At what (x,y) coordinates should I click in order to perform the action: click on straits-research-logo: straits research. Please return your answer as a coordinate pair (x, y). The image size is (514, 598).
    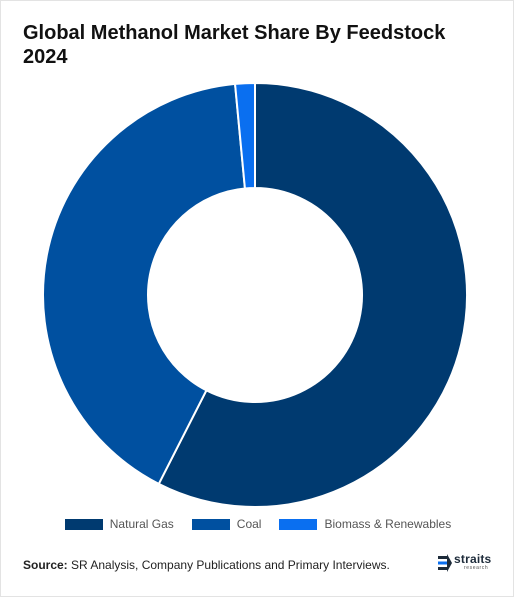
    Looking at the image, I should click on (467, 563).